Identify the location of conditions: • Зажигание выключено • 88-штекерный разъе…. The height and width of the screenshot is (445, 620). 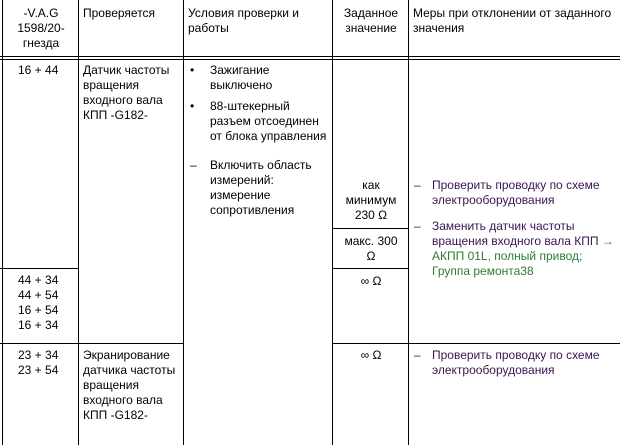
(258, 140).